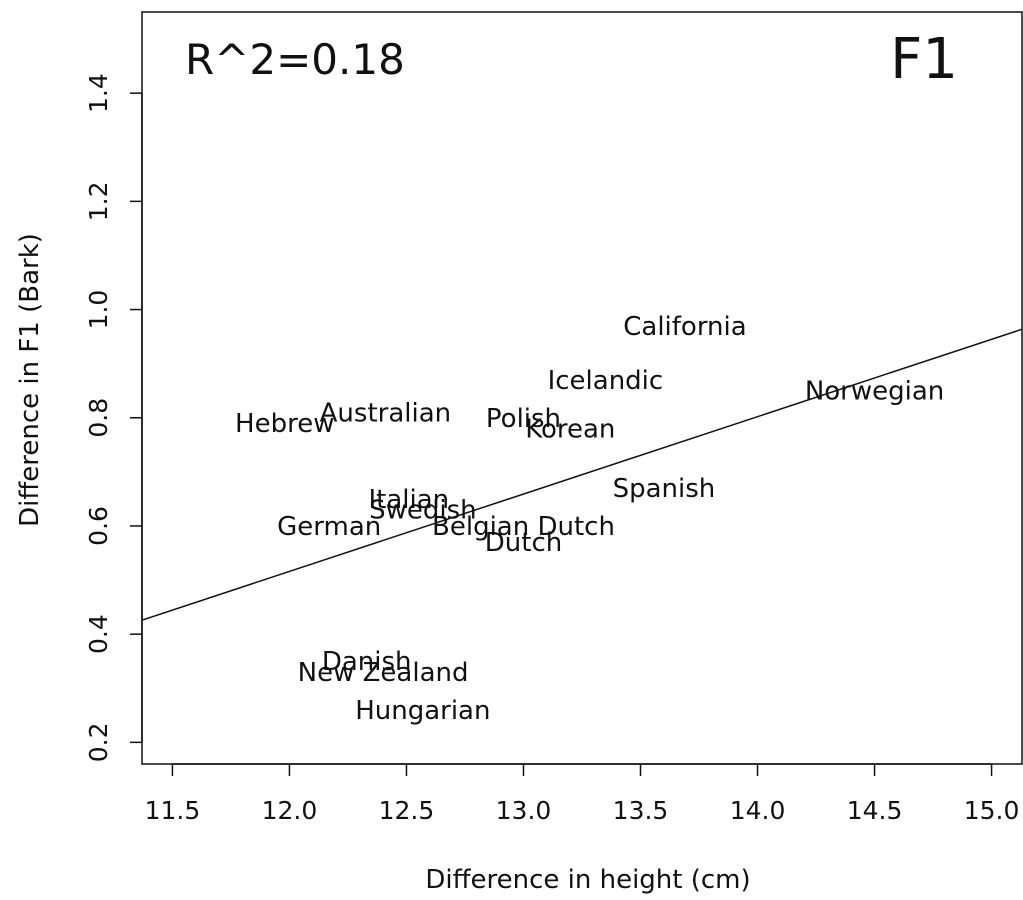  I want to click on point-label: Spanish, so click(664, 489).